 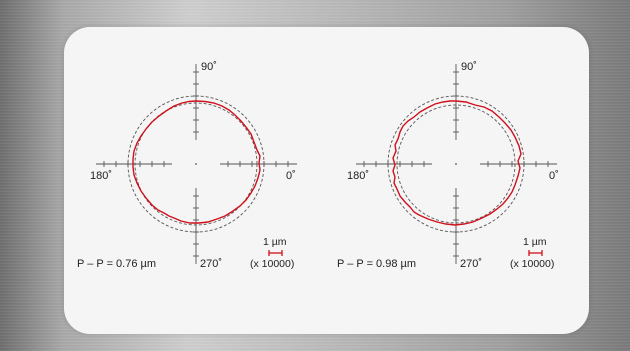 I want to click on peak-to-peak-value: P – P = 0.98 µm, so click(x=376, y=264).